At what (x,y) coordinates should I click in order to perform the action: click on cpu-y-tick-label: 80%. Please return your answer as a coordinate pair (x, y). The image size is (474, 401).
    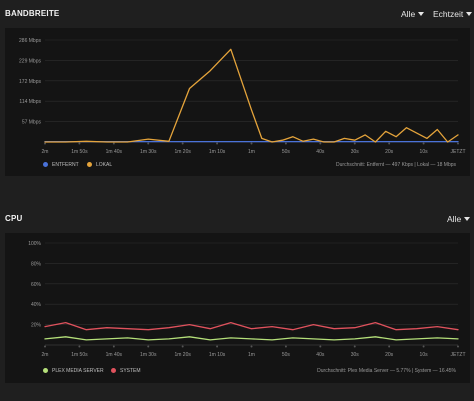
    Looking at the image, I should click on (36, 264).